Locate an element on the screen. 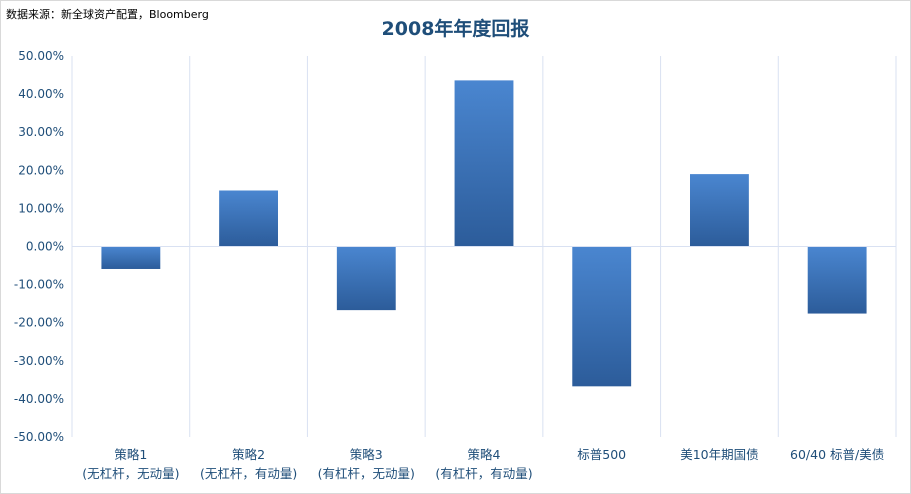 The width and height of the screenshot is (911, 494). y-tick-label: 30.00% is located at coordinates (41, 132).